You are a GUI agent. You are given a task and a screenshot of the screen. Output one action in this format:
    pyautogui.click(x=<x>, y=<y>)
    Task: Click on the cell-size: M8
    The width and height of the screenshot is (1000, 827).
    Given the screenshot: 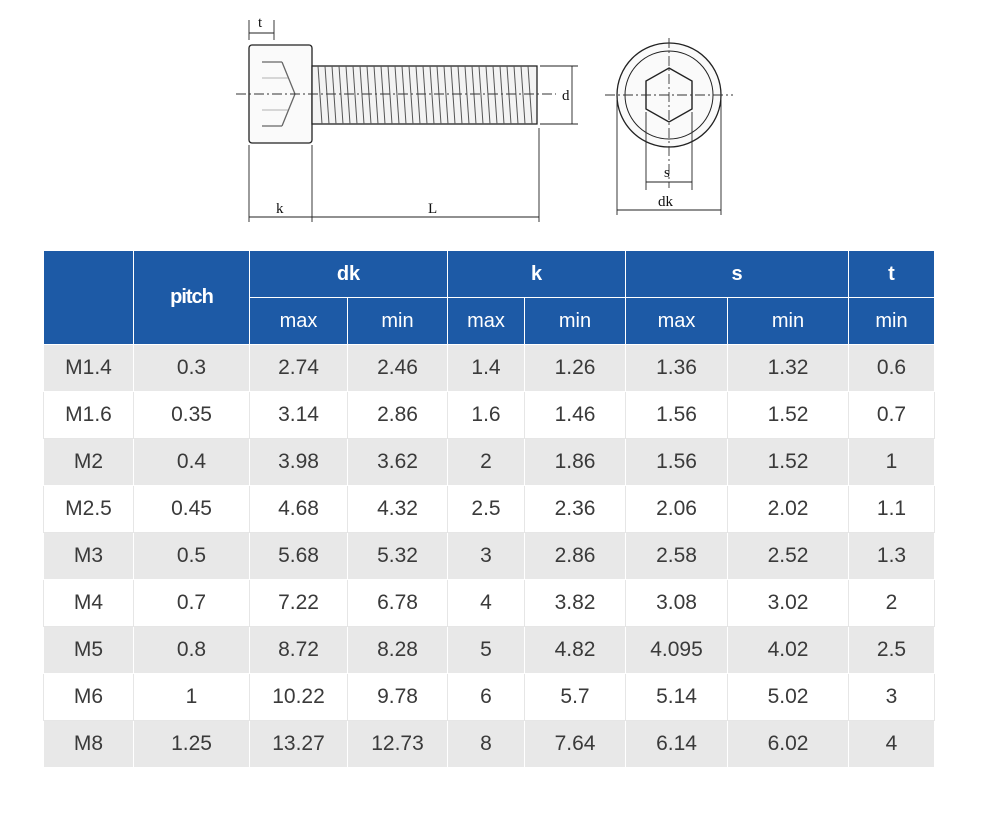 What is the action you would take?
    pyautogui.click(x=88, y=744)
    